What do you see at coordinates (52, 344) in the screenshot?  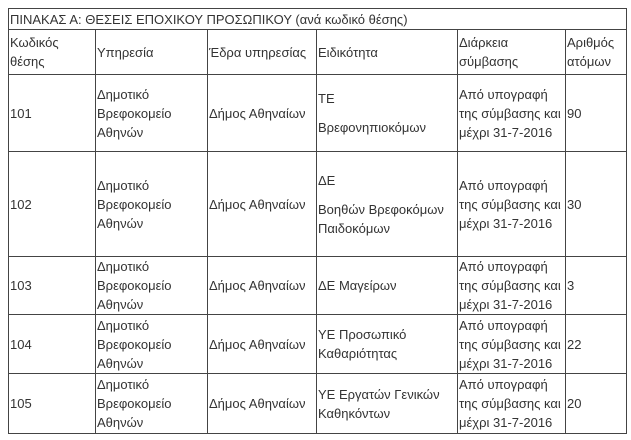 I see `cell-code: 104` at bounding box center [52, 344].